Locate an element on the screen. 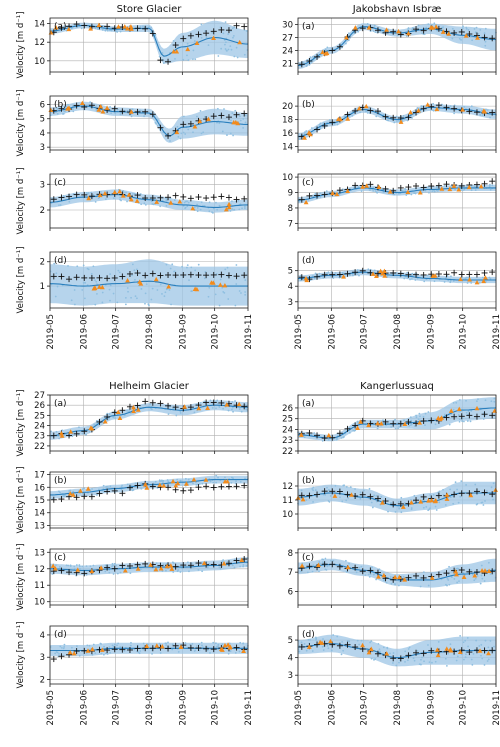  xtick-label: 2019-11 is located at coordinates (496, 332).